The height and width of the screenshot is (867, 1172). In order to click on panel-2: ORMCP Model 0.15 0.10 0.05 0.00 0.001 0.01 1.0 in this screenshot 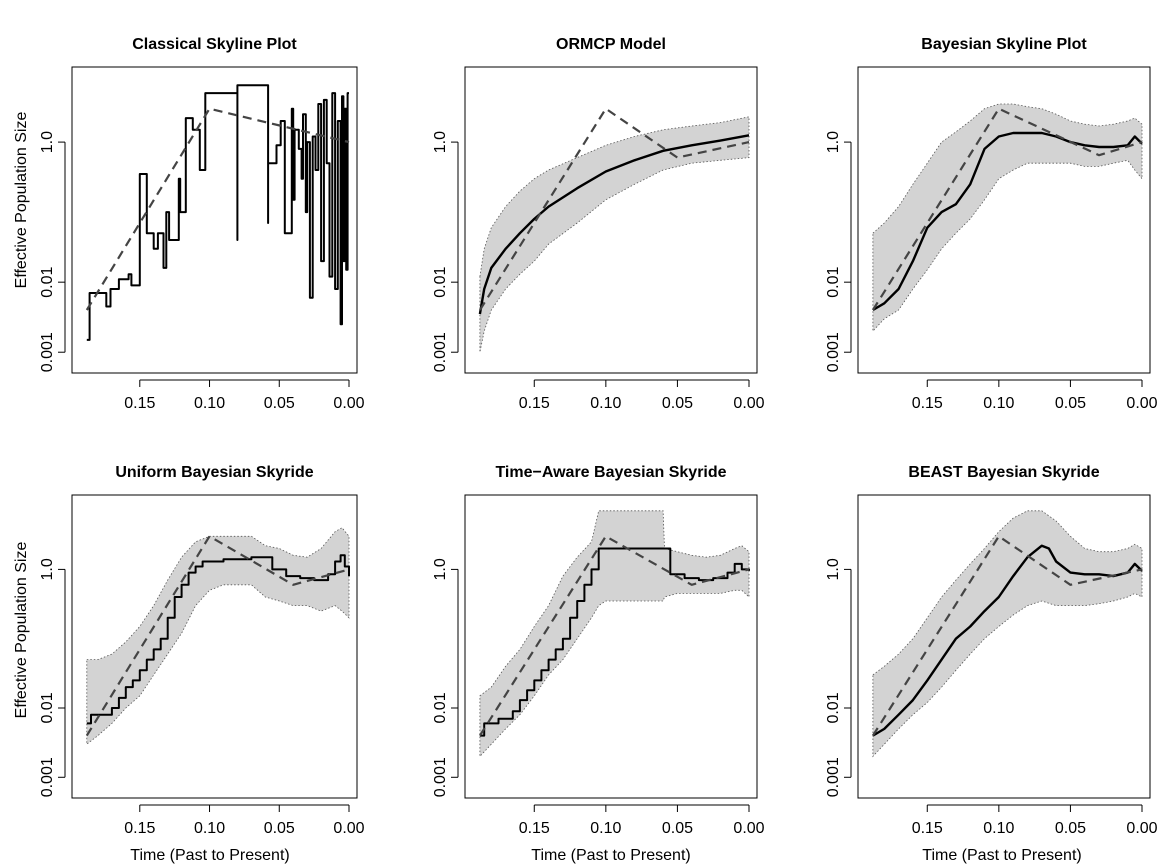, I will do `click(598, 224)`.